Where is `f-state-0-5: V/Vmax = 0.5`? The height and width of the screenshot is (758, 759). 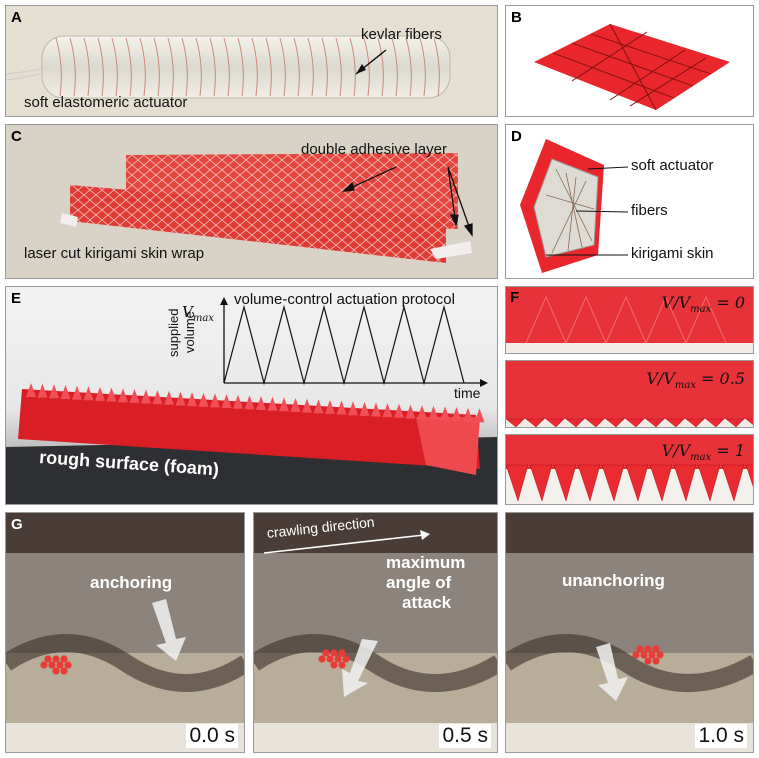 f-state-0-5: V/Vmax = 0.5 is located at coordinates (629, 394).